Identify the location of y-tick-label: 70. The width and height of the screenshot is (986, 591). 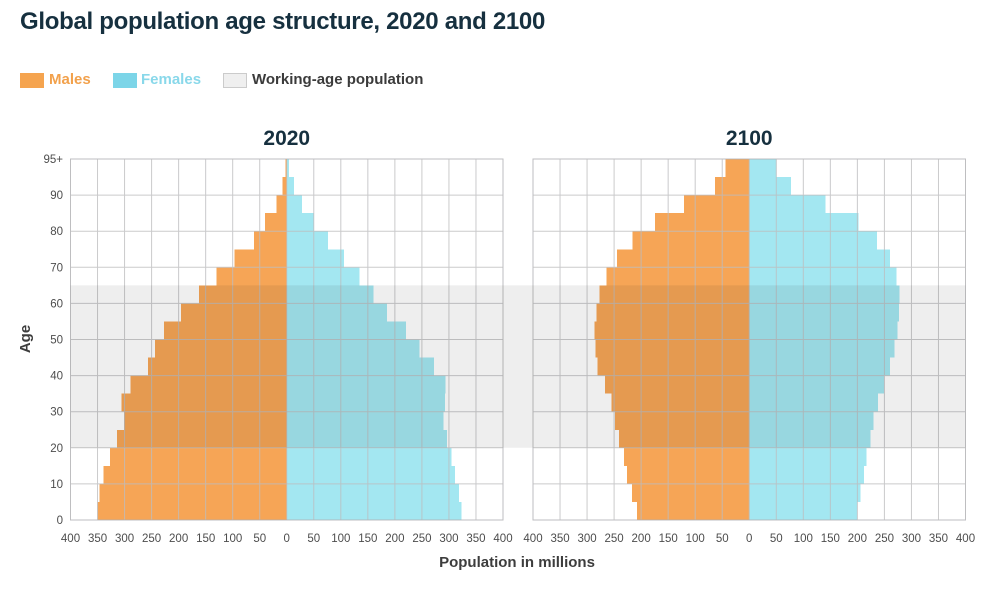
(56, 268).